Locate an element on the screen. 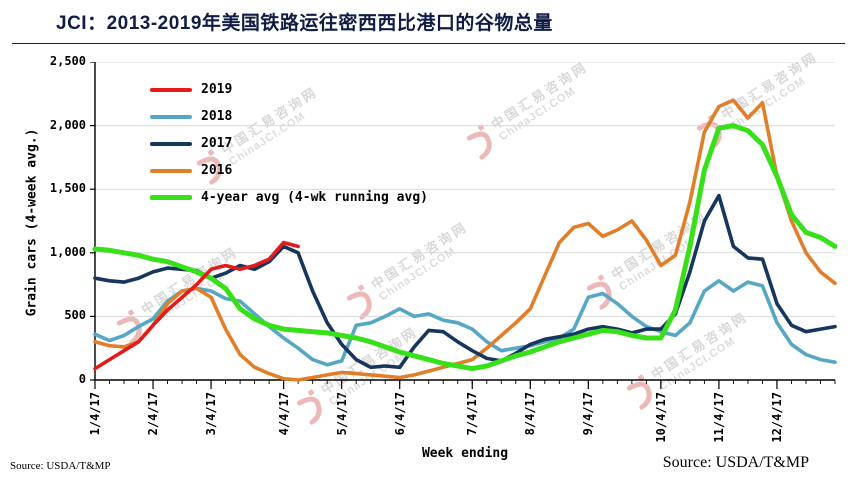  legend-label: 2016 is located at coordinates (217, 170).